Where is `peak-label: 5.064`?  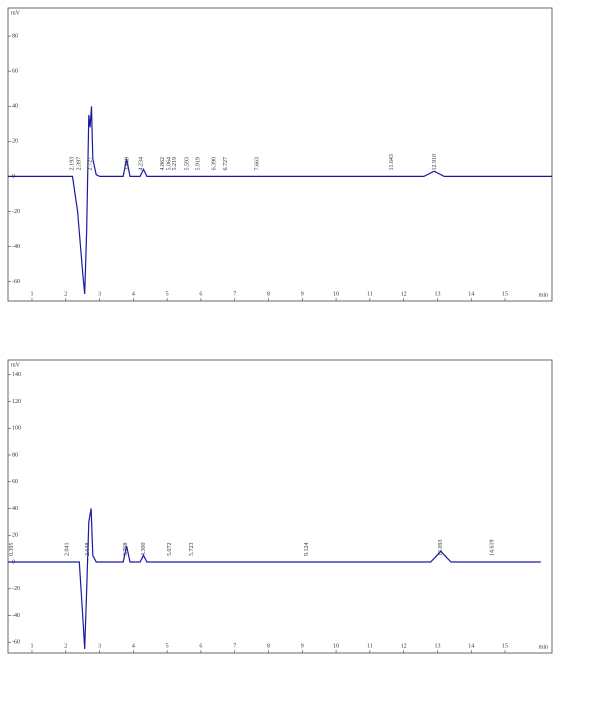
peak-label: 5.064 is located at coordinates (170, 164).